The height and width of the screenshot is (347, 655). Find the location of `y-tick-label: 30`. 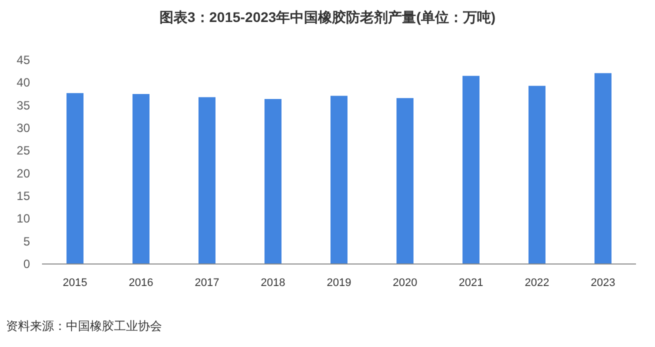

y-tick-label: 30 is located at coordinates (23, 128).